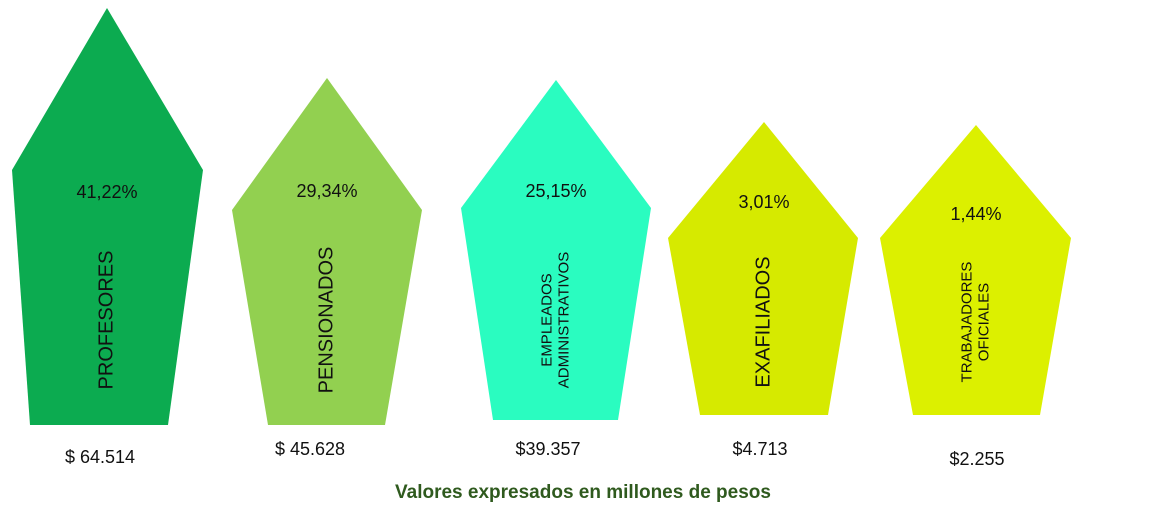 The height and width of the screenshot is (512, 1167). Describe the element at coordinates (975, 214) in the screenshot. I see `percent-label: 1,44%` at that location.